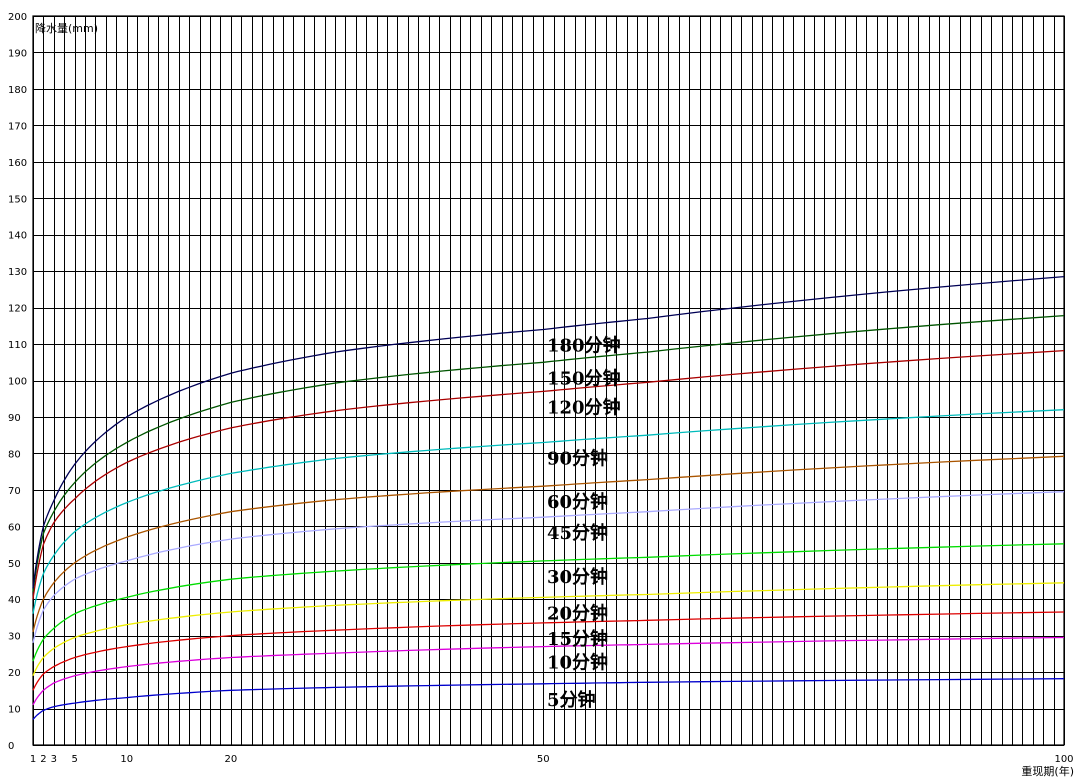 Image resolution: width=1078 pixels, height=778 pixels. Describe the element at coordinates (17, 272) in the screenshot. I see `y-tick-label: 130` at that location.